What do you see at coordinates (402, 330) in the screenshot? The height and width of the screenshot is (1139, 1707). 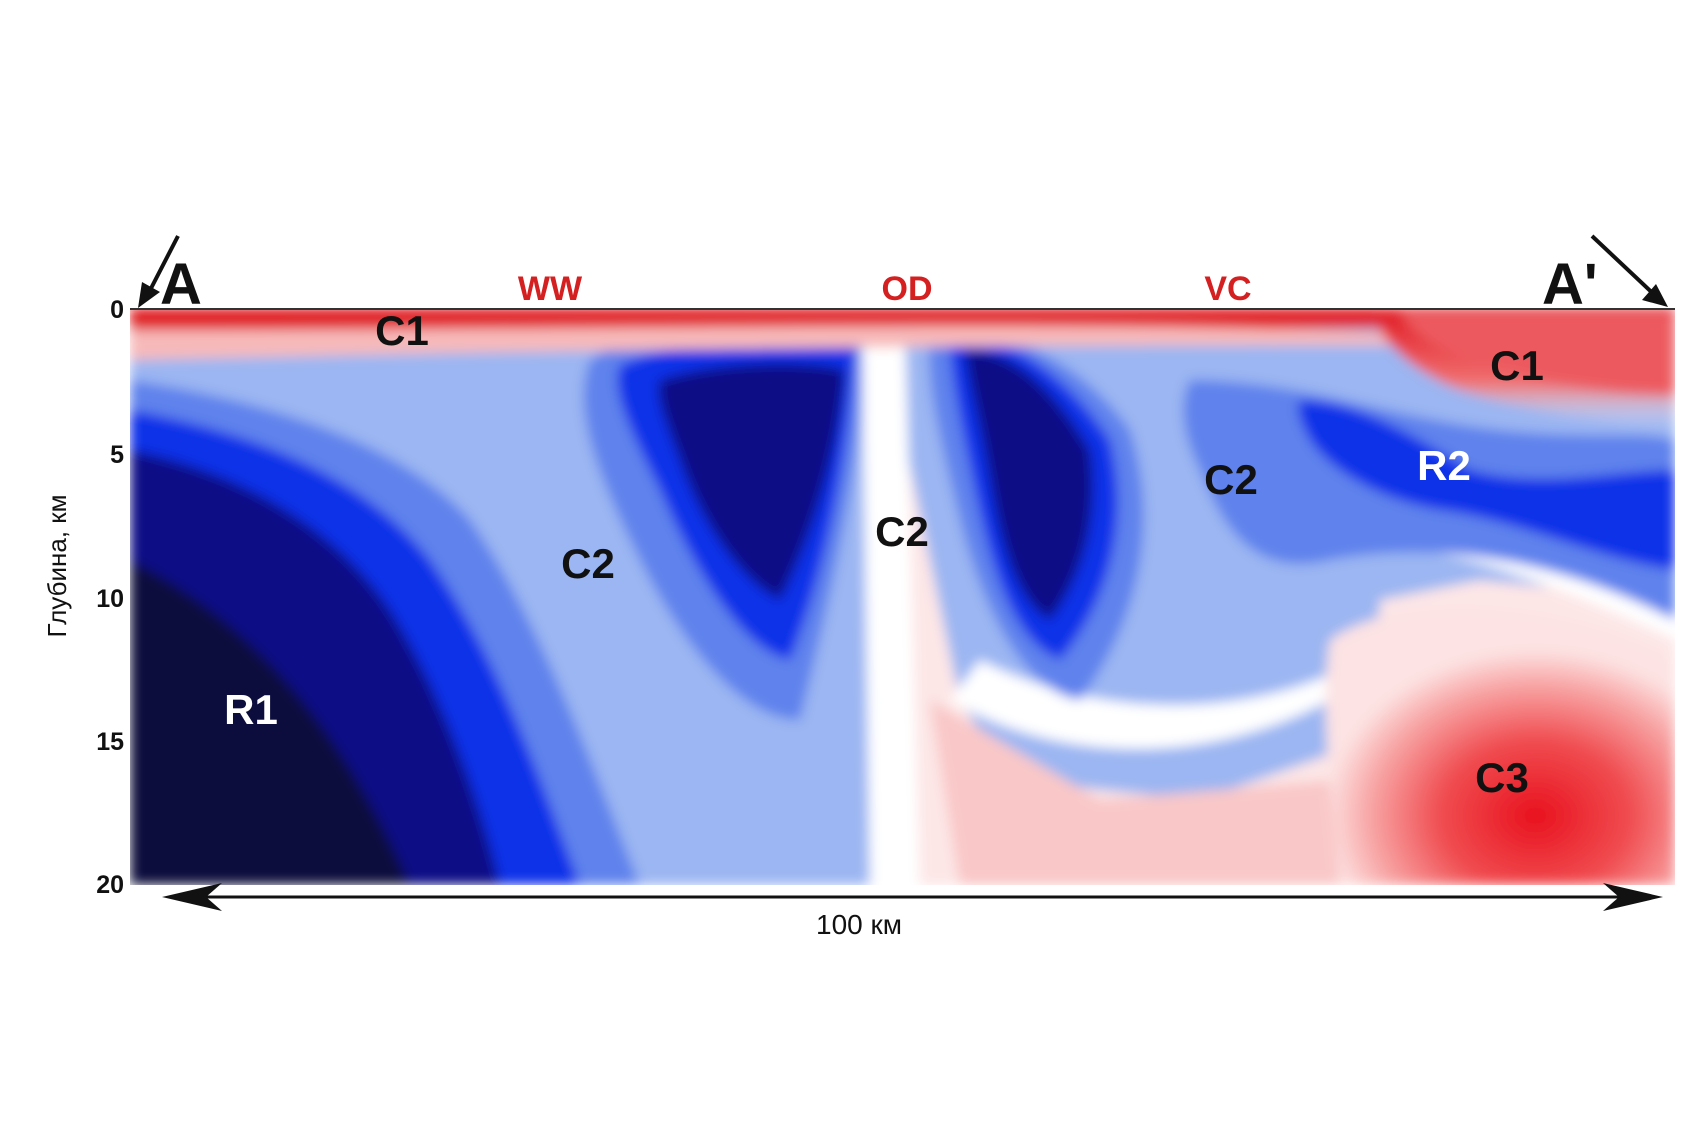 I see `zone-c1-left: C1` at bounding box center [402, 330].